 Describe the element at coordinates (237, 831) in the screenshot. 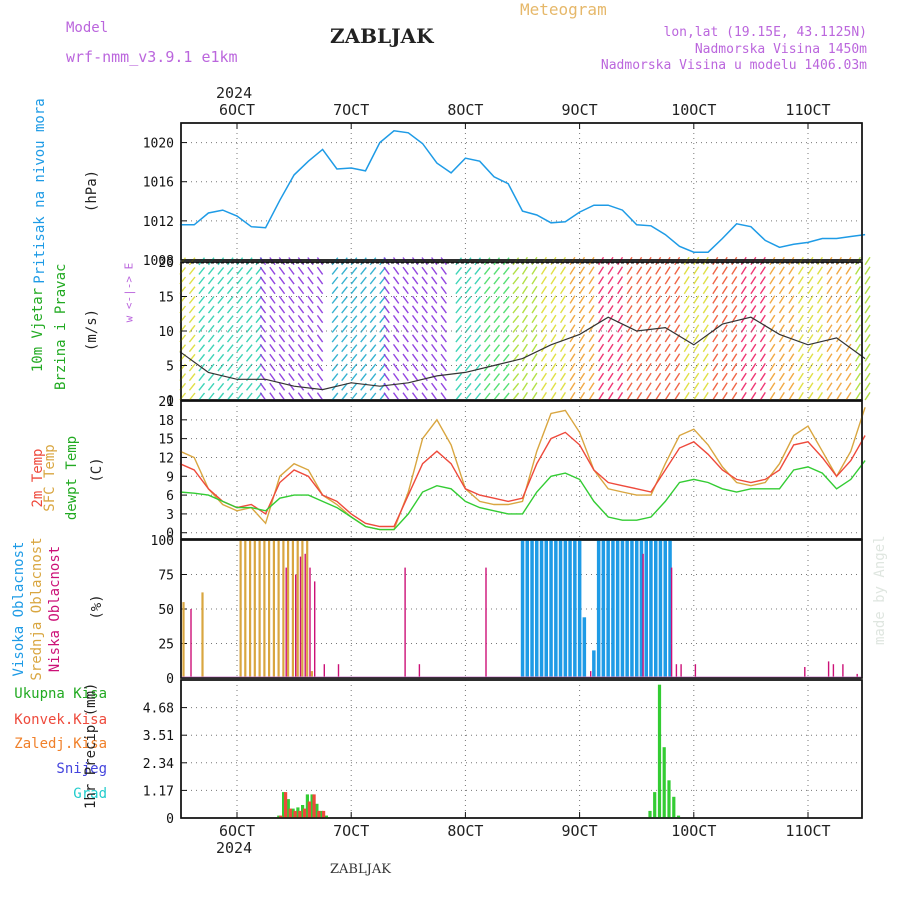

I see `x-tick-label-bottom: 6OCT` at that location.